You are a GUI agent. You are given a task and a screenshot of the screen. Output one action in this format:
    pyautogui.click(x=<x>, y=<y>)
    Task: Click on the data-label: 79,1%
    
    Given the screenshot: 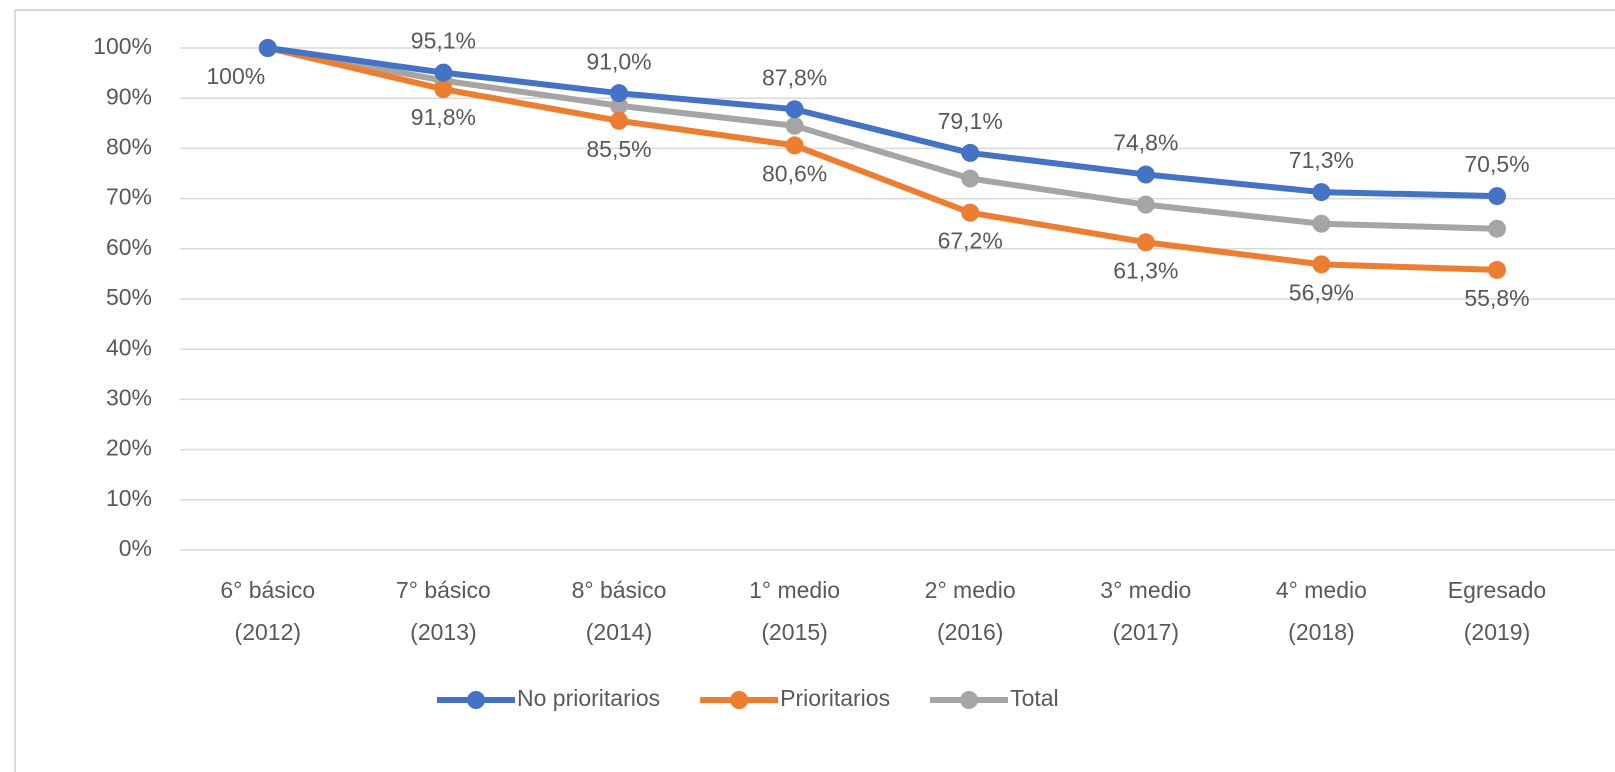 What is the action you would take?
    pyautogui.click(x=970, y=121)
    